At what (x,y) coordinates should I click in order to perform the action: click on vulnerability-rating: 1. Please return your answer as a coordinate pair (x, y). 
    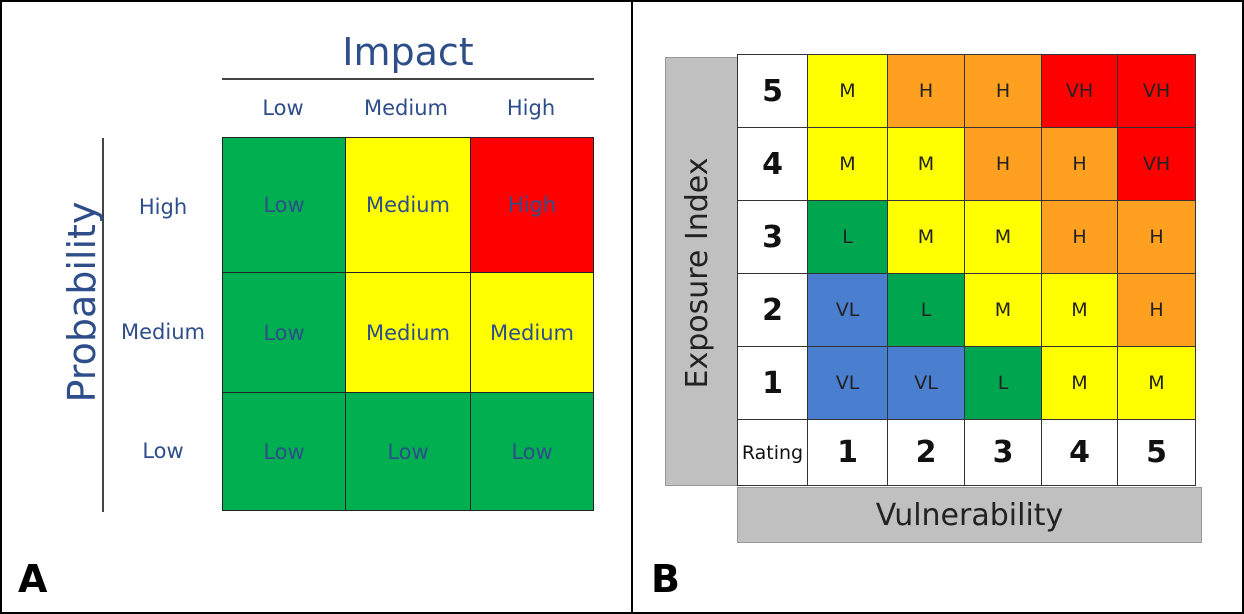
    Looking at the image, I should click on (847, 452).